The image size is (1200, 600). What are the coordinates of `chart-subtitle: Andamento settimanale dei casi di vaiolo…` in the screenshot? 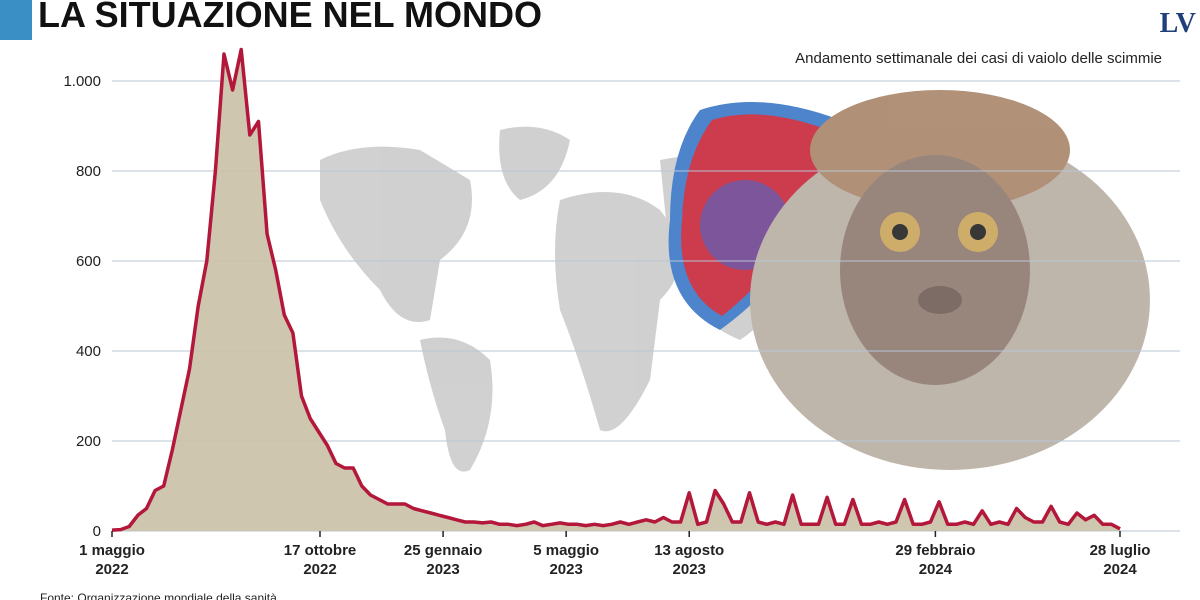 It's located at (978, 58).